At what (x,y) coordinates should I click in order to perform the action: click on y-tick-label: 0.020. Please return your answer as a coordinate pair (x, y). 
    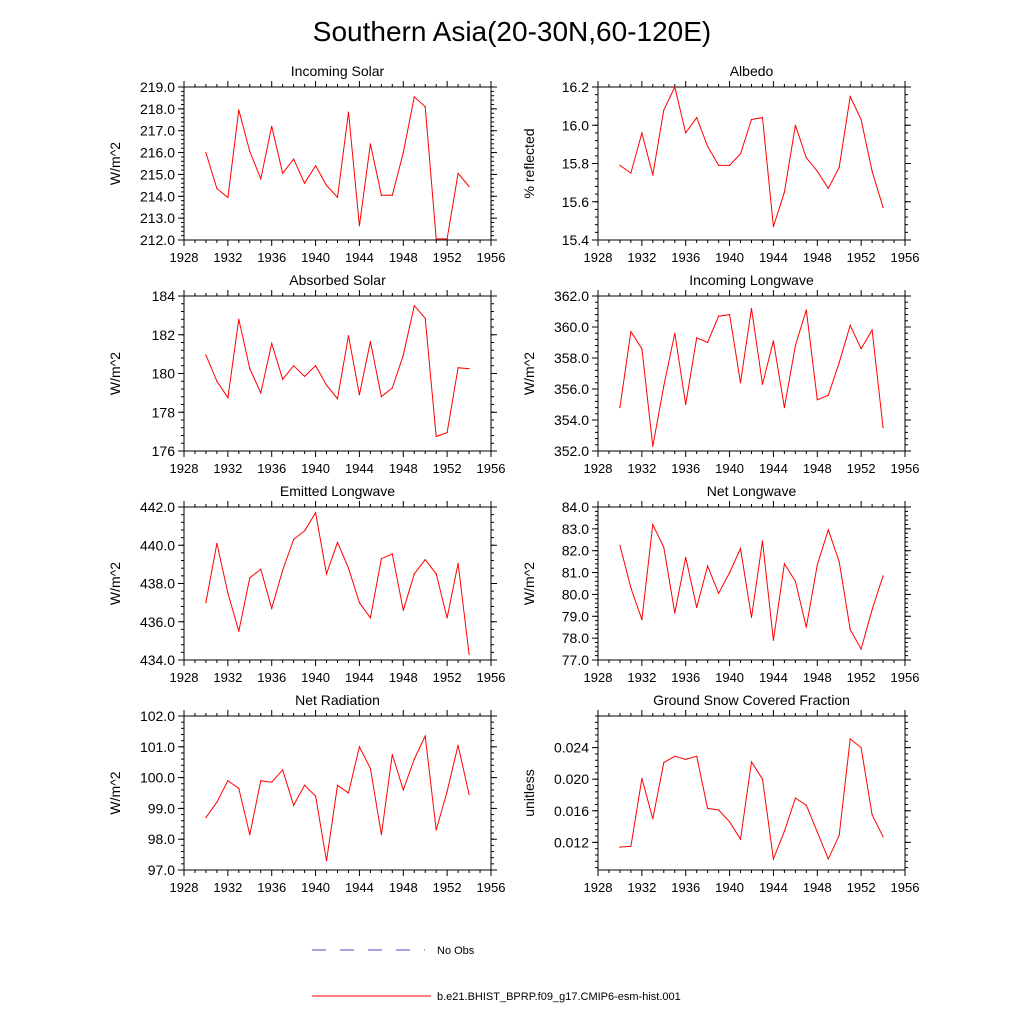
    Looking at the image, I should click on (571, 779).